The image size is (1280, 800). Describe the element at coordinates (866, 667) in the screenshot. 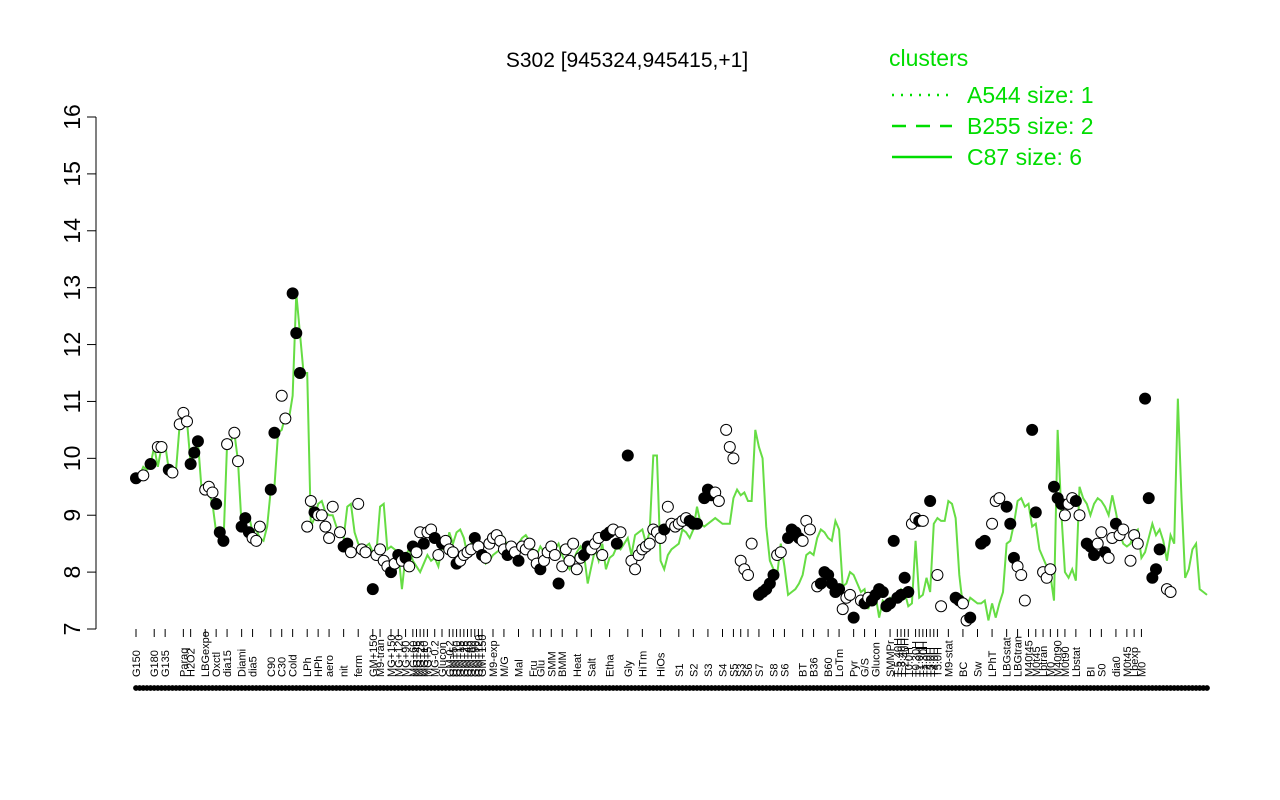

I see `x-tick-label: G/S` at that location.